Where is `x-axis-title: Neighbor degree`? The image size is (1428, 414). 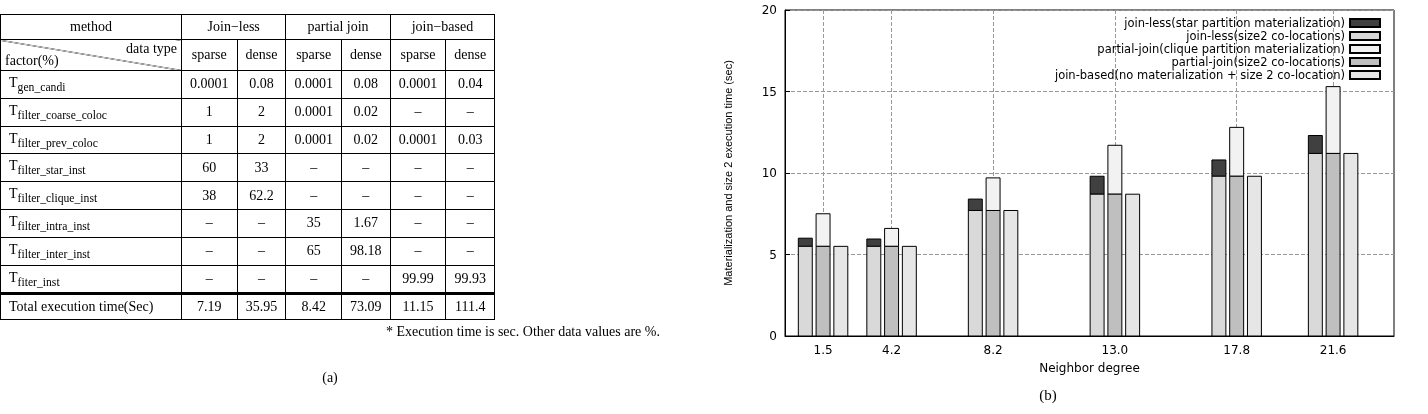 x-axis-title: Neighbor degree is located at coordinates (1089, 368).